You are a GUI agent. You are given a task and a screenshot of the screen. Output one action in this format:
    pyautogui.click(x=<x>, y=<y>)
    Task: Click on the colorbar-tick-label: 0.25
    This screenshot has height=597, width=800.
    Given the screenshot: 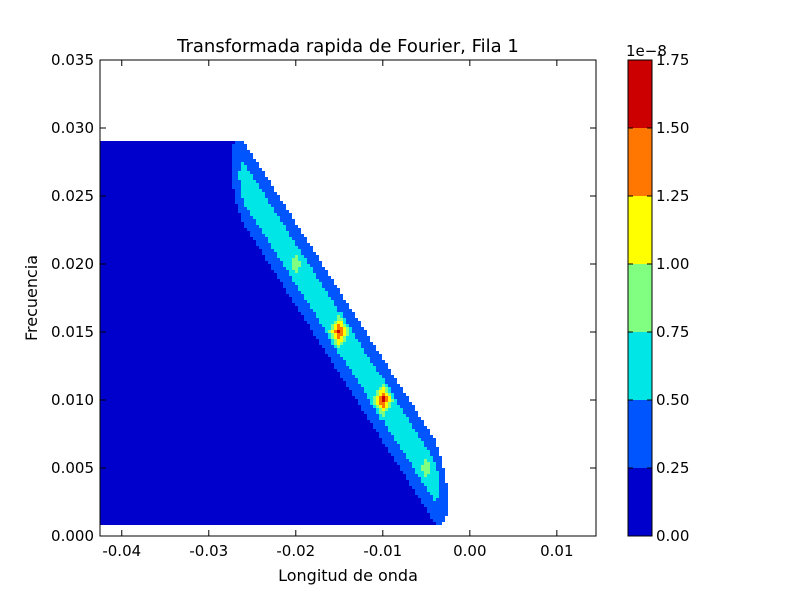 What is the action you would take?
    pyautogui.click(x=672, y=468)
    